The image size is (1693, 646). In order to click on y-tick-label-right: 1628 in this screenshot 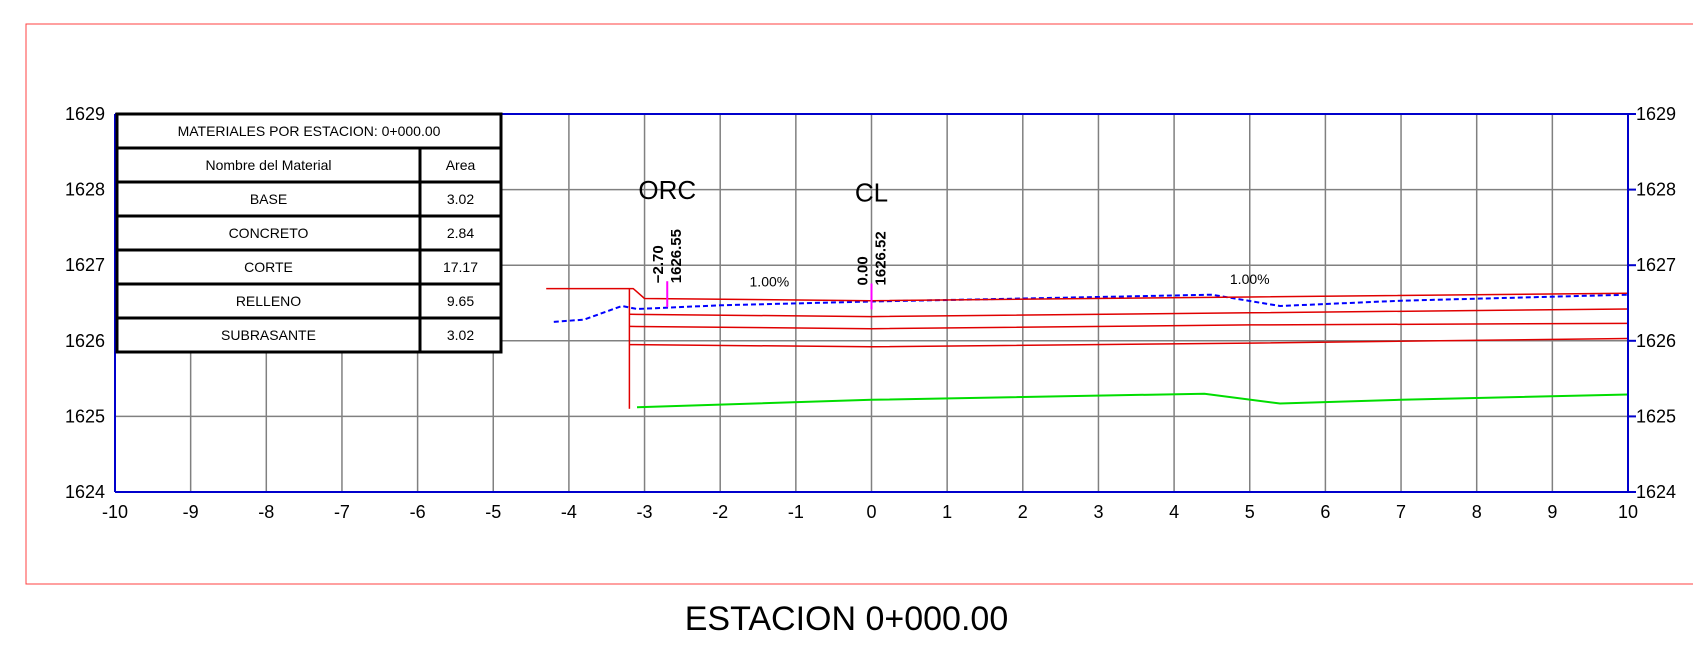, I will do `click(1656, 190)`.